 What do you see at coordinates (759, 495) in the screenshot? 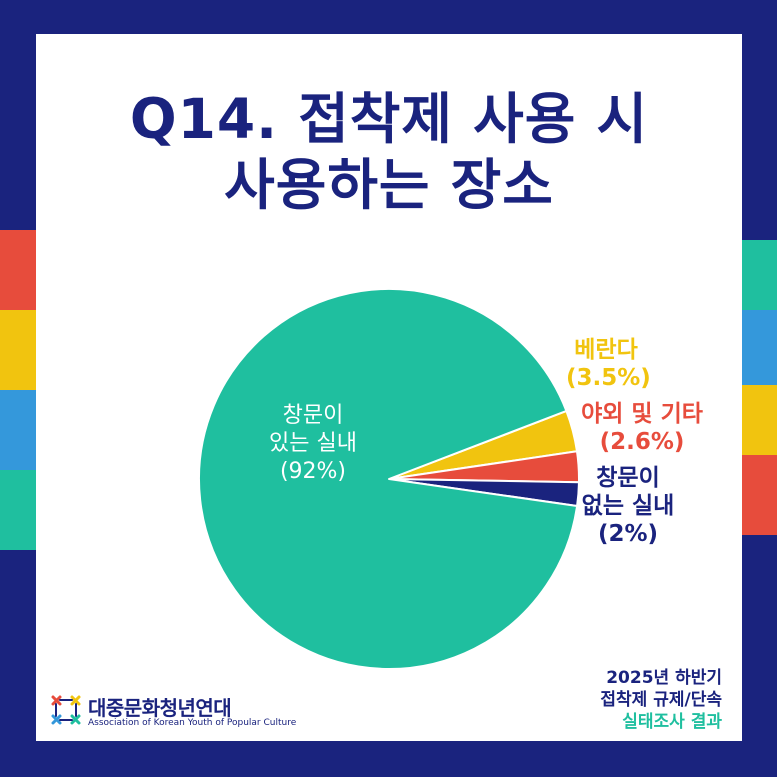
I see `right-stripe-red` at bounding box center [759, 495].